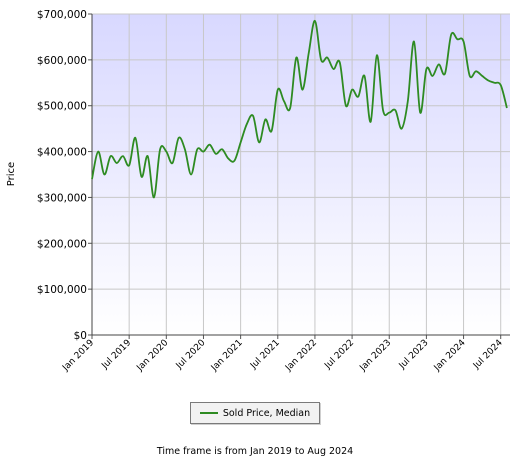  What do you see at coordinates (450, 356) in the screenshot?
I see `x-tick-label: Jan 2024` at bounding box center [450, 356].